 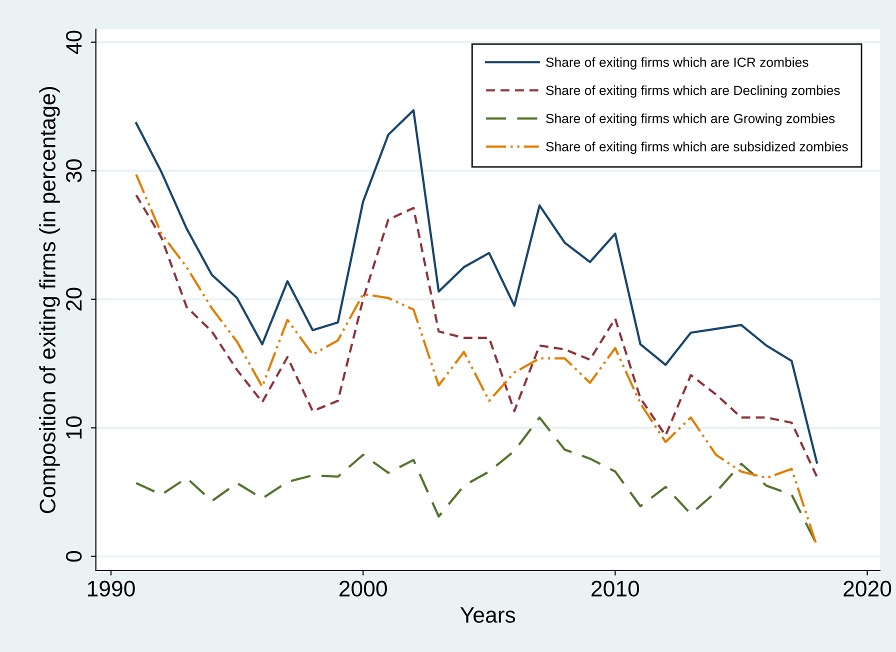 I want to click on y-axis-title: Composition of exiting firms (in percentage), so click(x=49, y=300).